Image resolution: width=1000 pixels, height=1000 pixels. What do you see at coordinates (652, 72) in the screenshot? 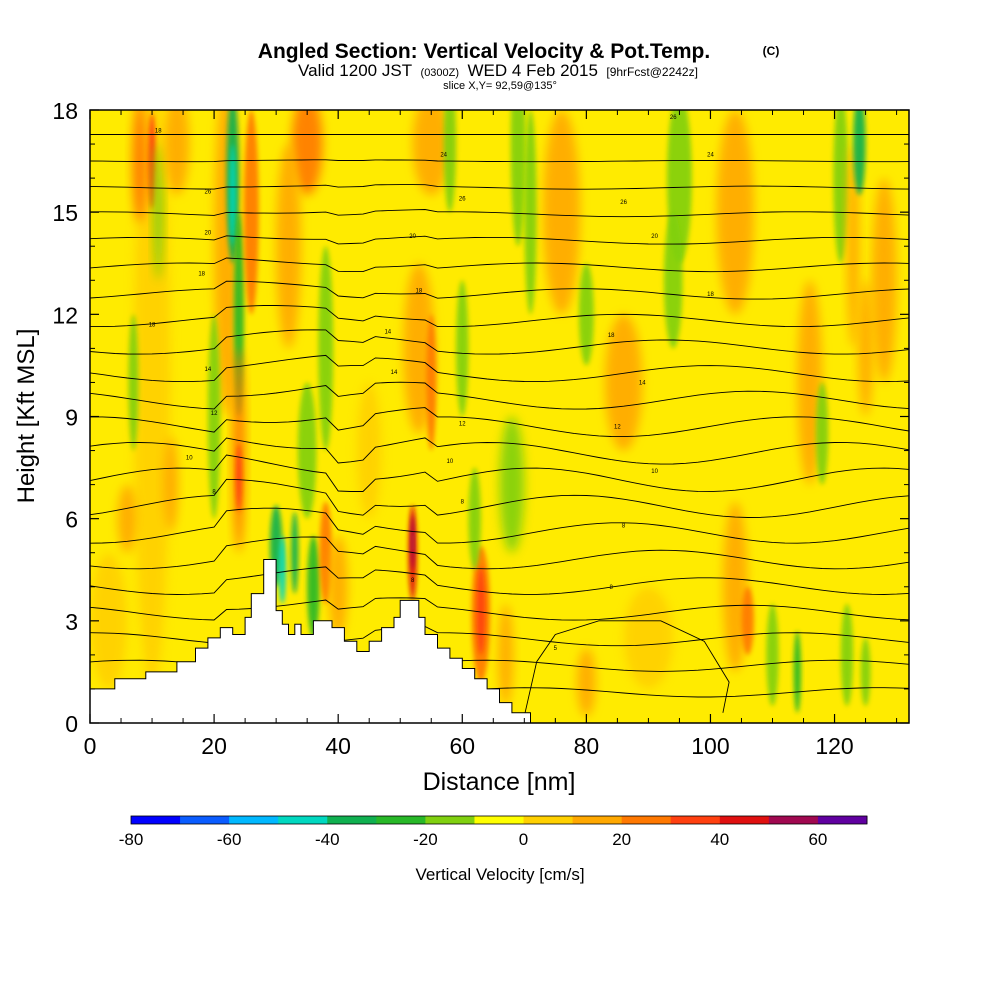
I see `subtitle-forecast: [9hrFcst@2242z]` at bounding box center [652, 72].